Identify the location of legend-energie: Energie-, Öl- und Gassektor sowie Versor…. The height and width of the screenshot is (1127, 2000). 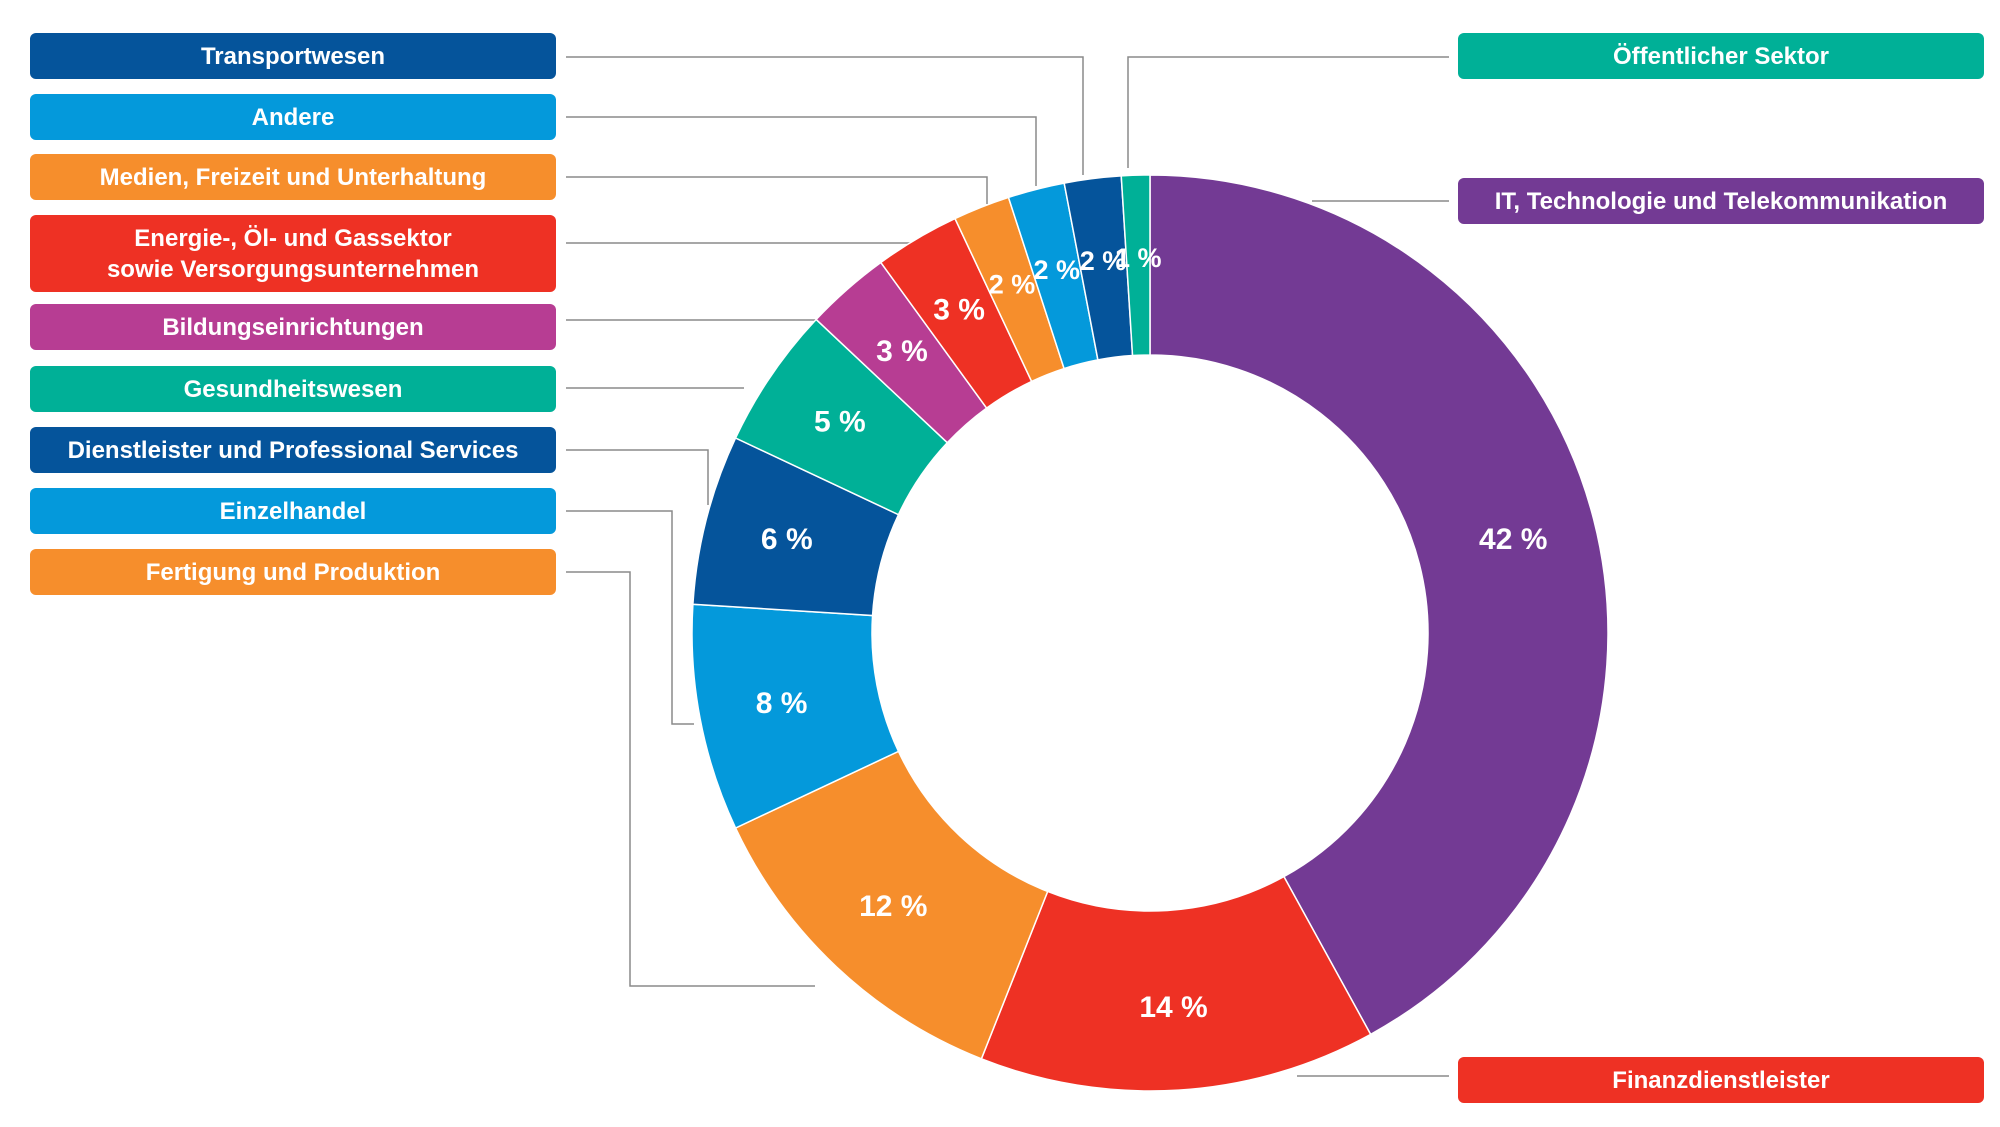
(293, 253).